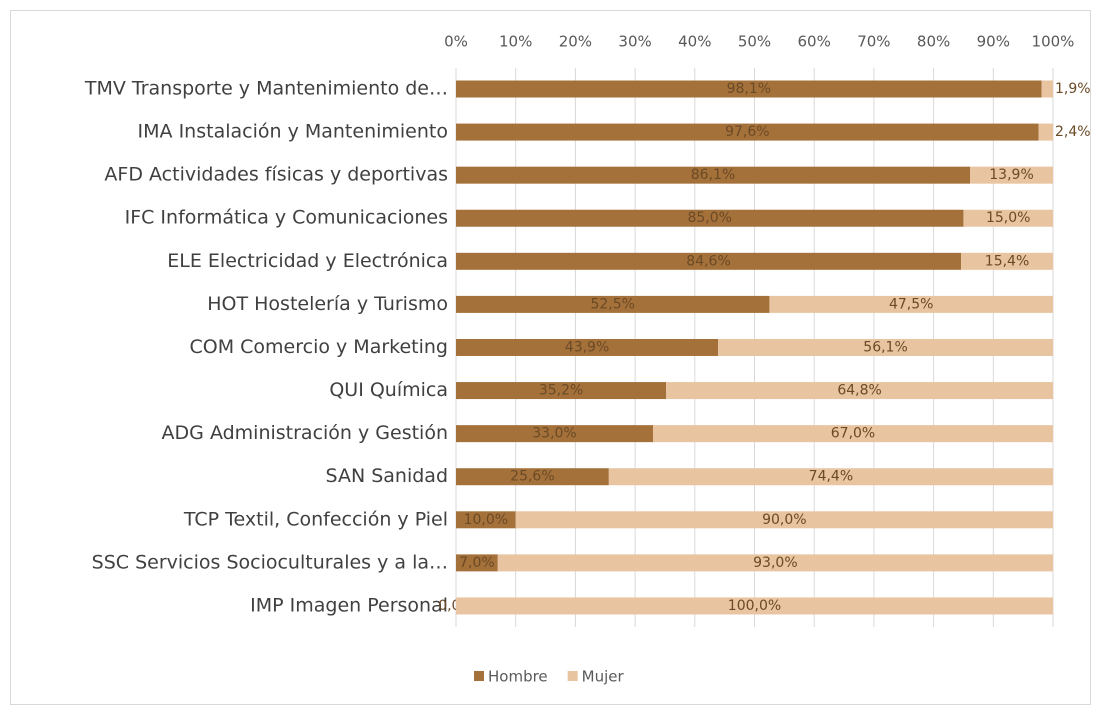 This screenshot has width=1102, height=707. Describe the element at coordinates (315, 519) in the screenshot. I see `category-label: TCP Textil, Confección y Piel` at that location.